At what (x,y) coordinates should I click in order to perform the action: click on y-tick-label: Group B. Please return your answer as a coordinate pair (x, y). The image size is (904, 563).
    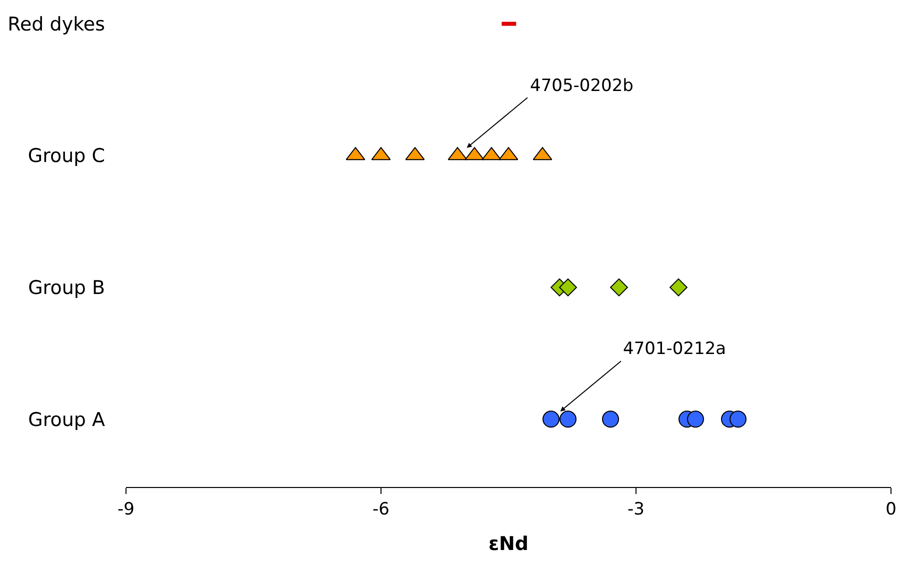
    Looking at the image, I should click on (66, 288).